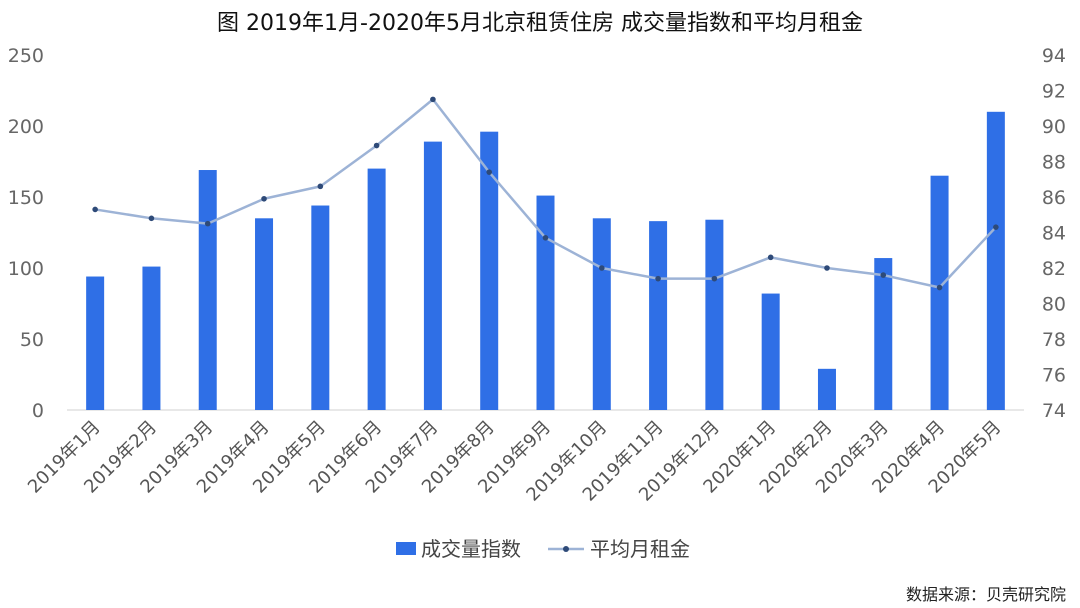 Image resolution: width=1080 pixels, height=608 pixels. Describe the element at coordinates (32, 340) in the screenshot. I see `left-y-tick-label: 50` at that location.